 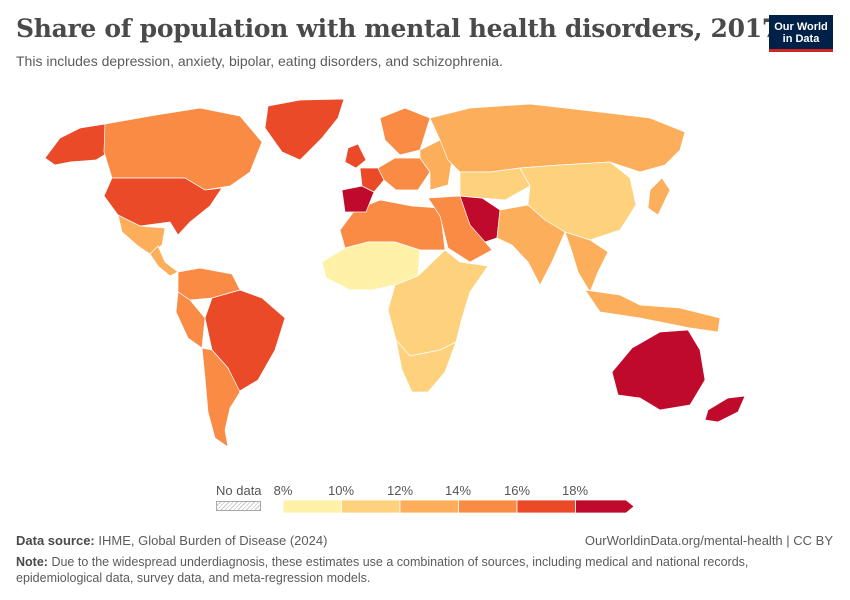 What do you see at coordinates (517, 490) in the screenshot?
I see `legend-tick-16: 16%` at bounding box center [517, 490].